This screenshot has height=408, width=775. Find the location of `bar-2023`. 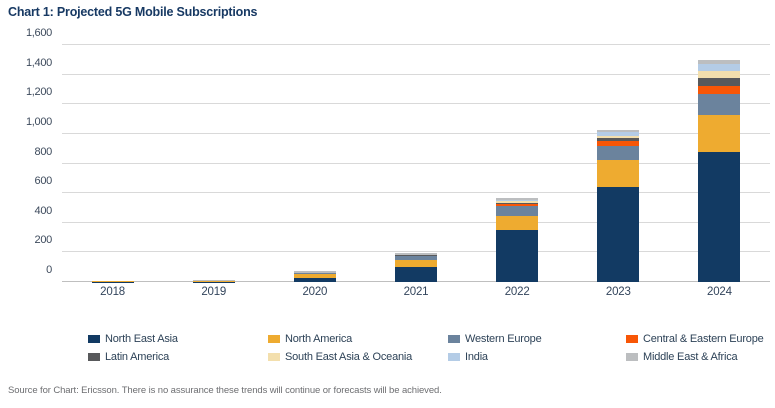

bar-2023 is located at coordinates (618, 163).